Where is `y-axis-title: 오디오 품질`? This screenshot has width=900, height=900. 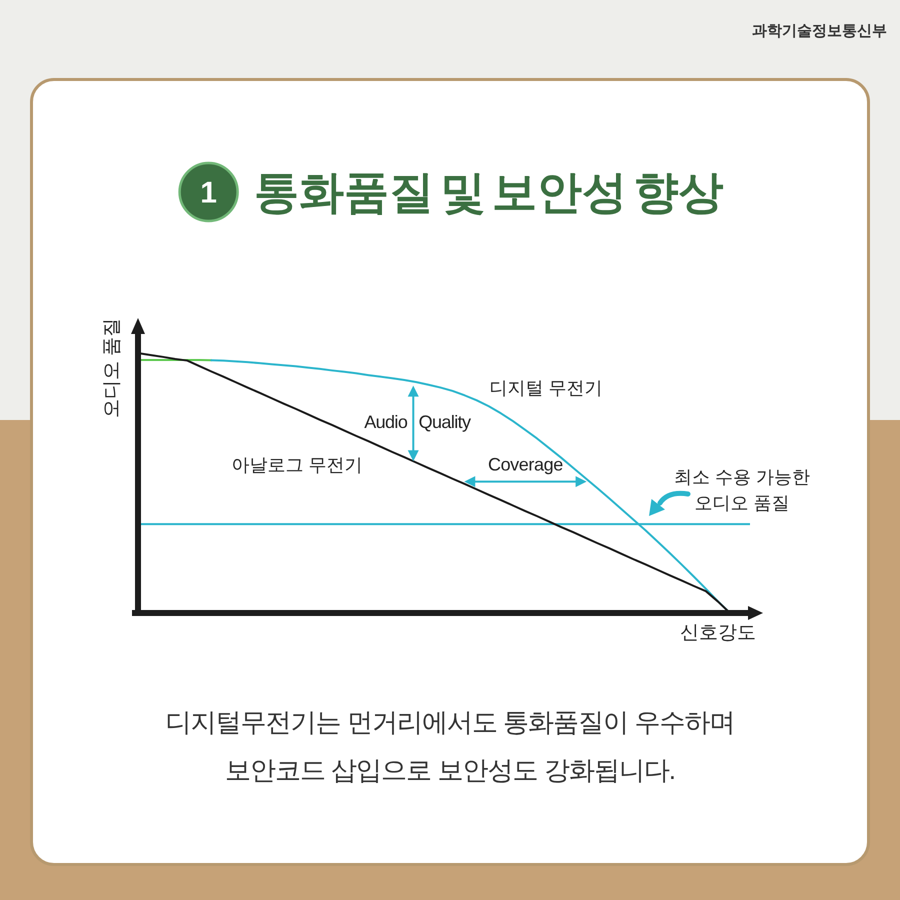 y-axis-title: 오디오 품질 is located at coordinates (112, 368).